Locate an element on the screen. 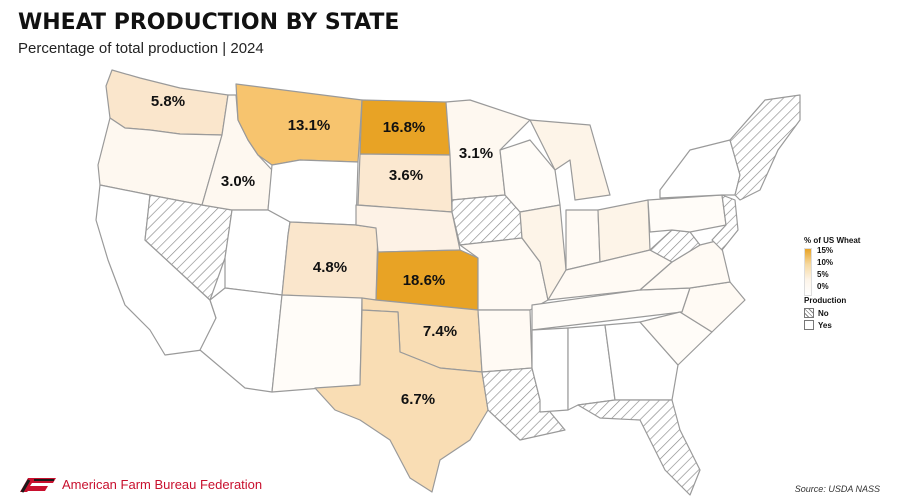  state-new-york is located at coordinates (700, 169).